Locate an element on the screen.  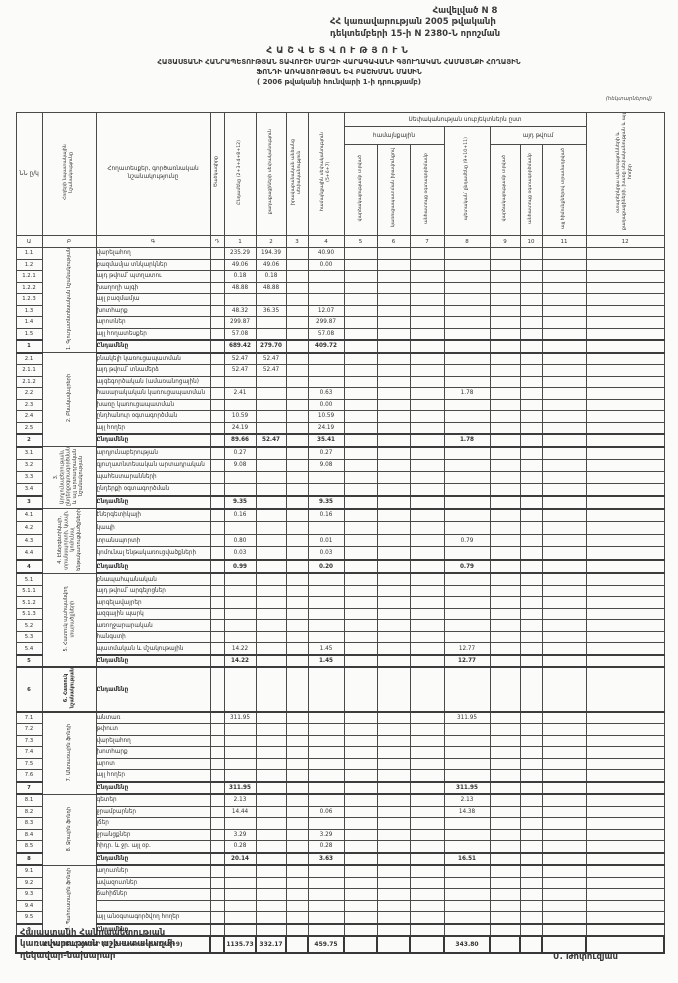
value-cell: 0.06 is located at coordinates (326, 812).